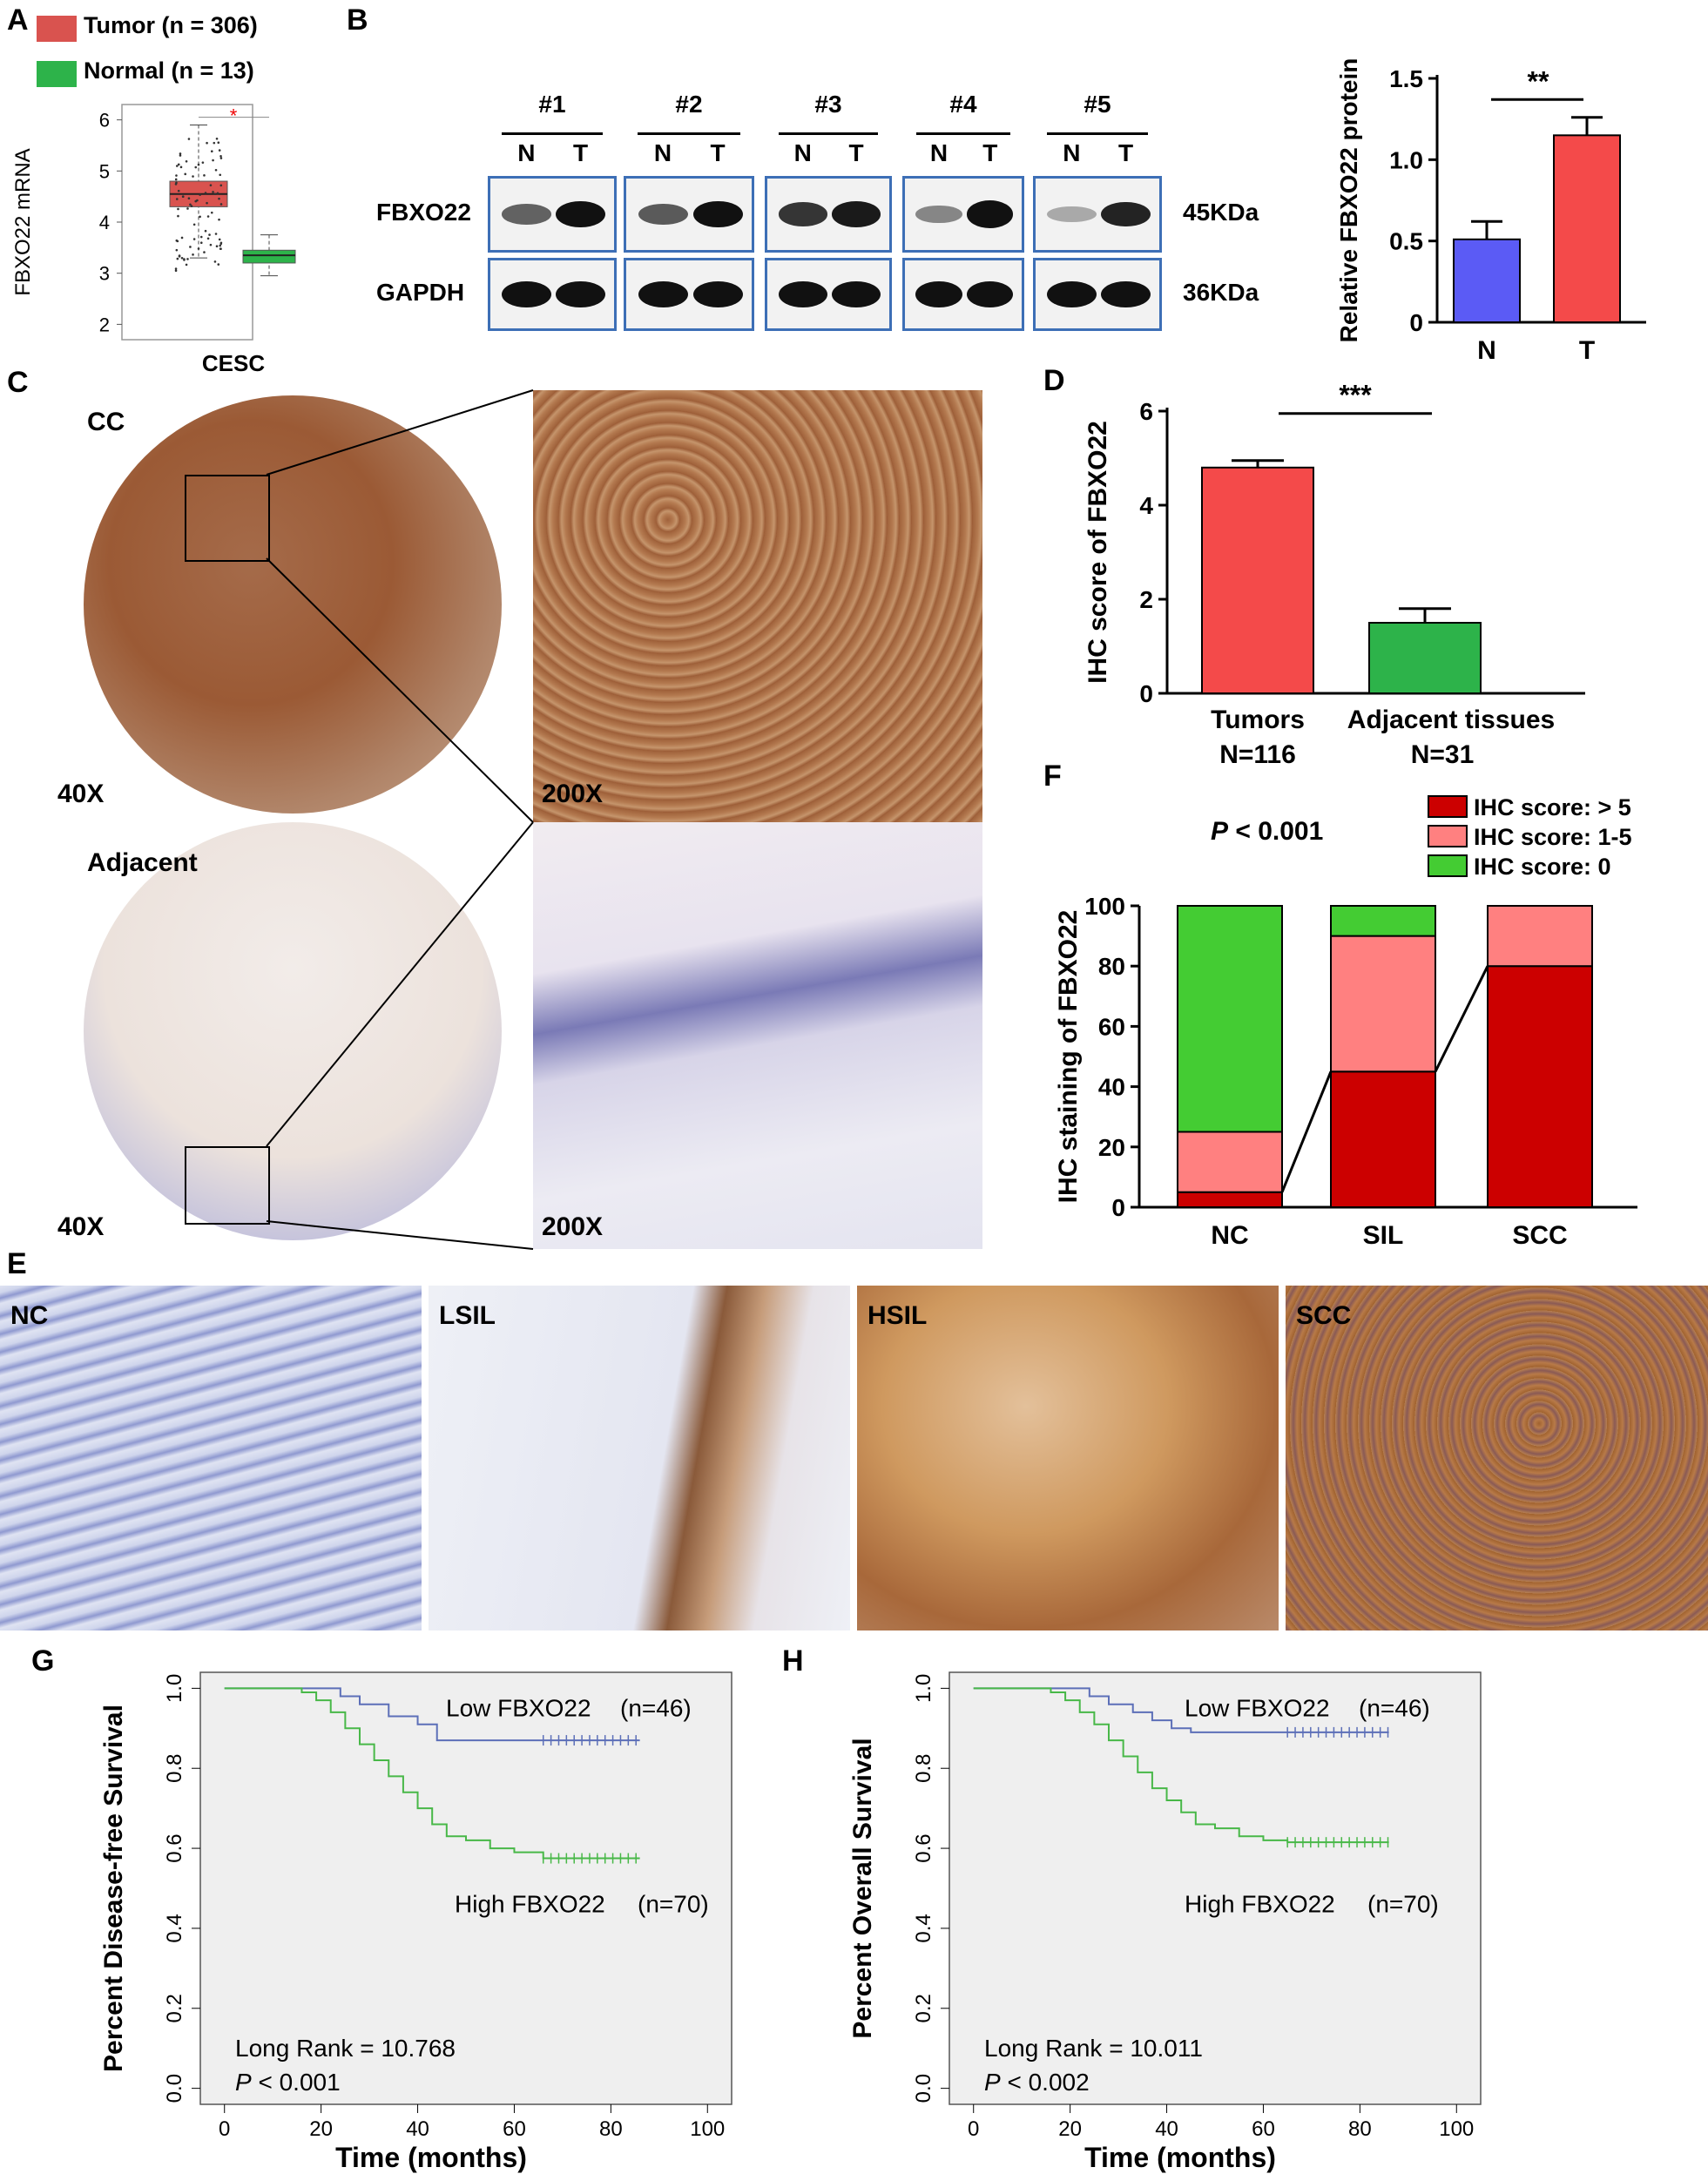 This screenshot has height=2174, width=1708. I want to click on panel-label-e: E, so click(17, 1263).